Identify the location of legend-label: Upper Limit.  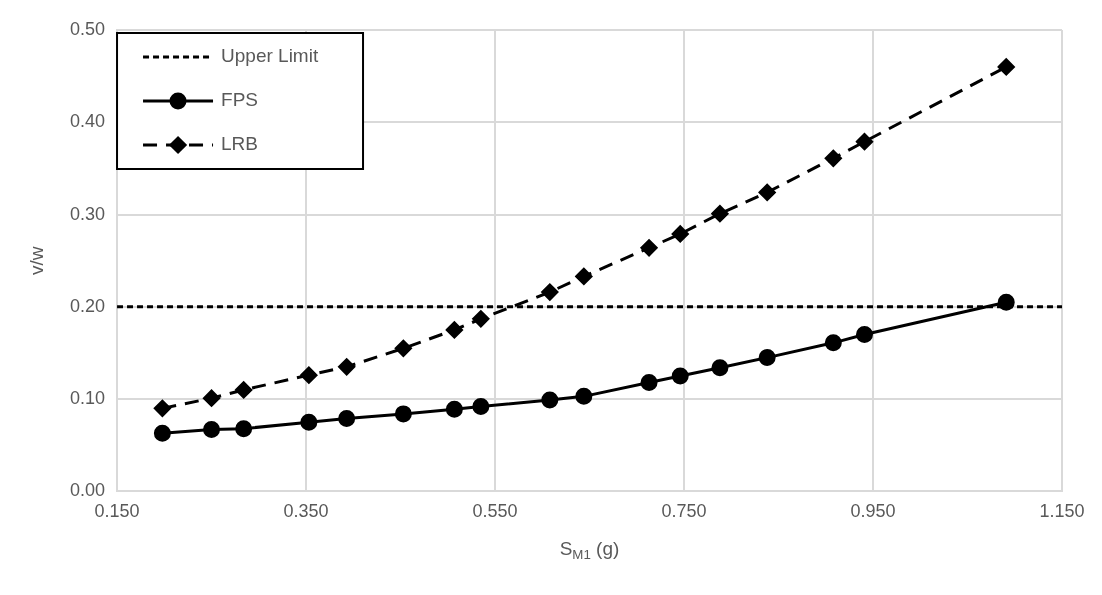
(270, 56).